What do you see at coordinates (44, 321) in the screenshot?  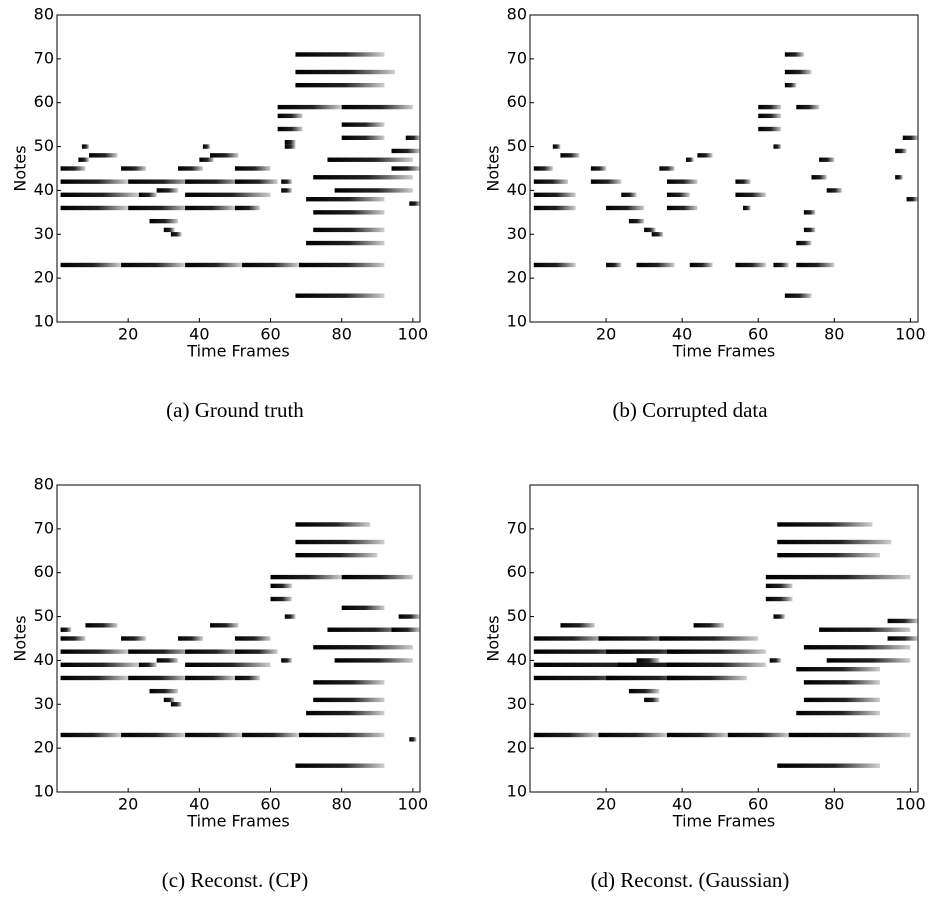 I see `y-tick-label: 10` at bounding box center [44, 321].